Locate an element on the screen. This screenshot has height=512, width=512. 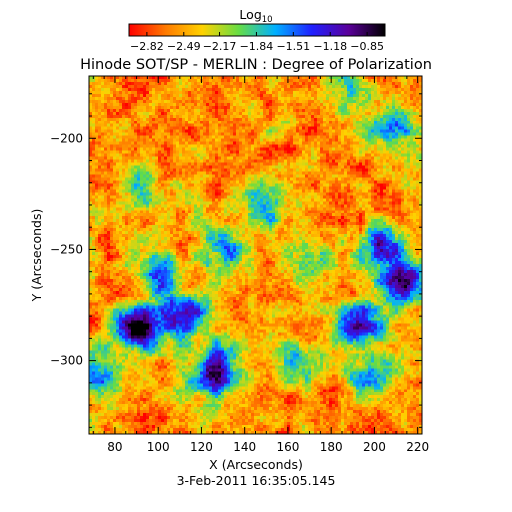
colorbar-tick-label: −1.18 is located at coordinates (330, 46).